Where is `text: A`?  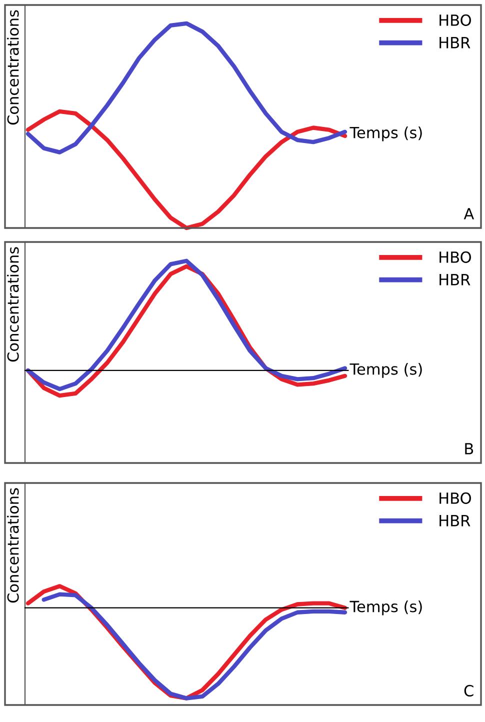 text: A is located at coordinates (469, 214).